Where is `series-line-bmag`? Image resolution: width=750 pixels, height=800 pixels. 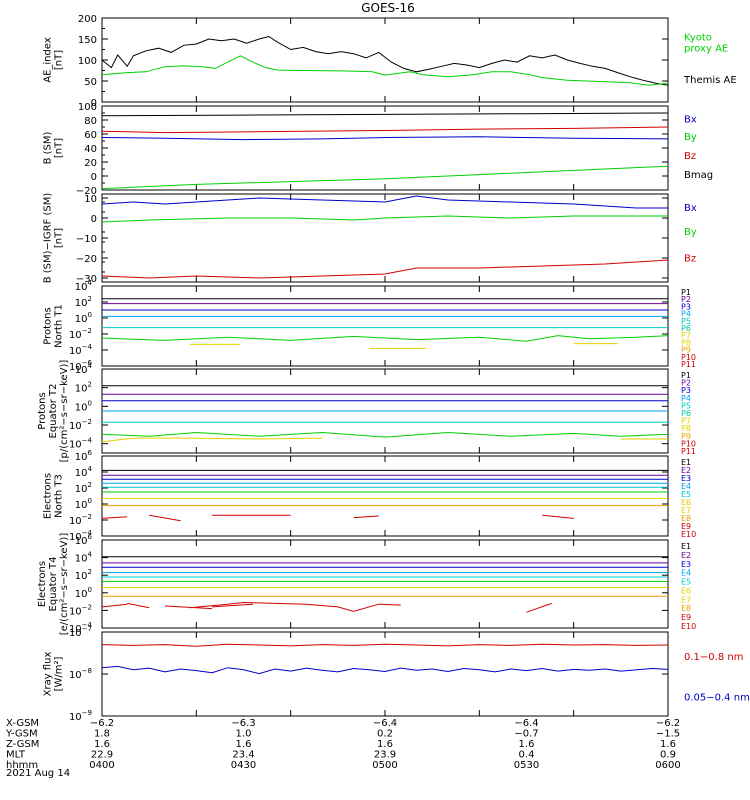 series-line-bmag is located at coordinates (385, 114).